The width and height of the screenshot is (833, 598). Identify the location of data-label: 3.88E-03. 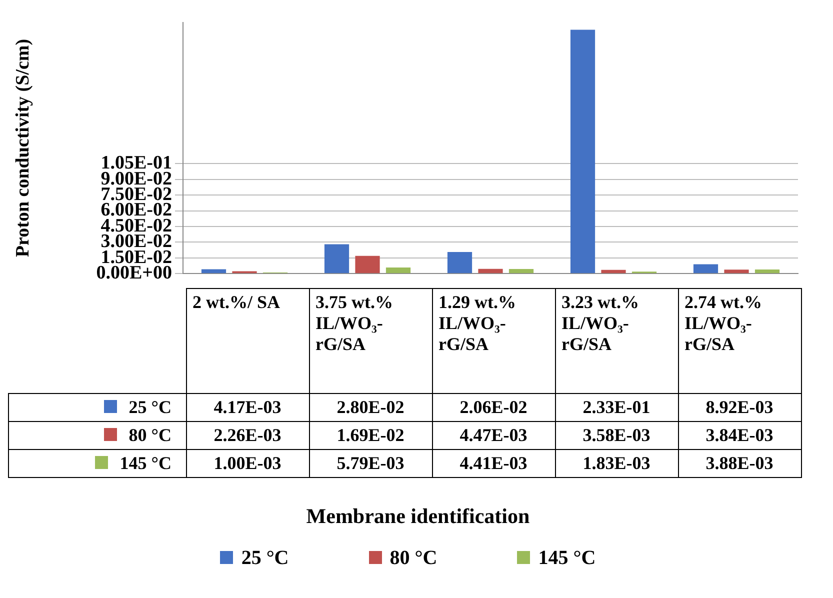
(739, 464).